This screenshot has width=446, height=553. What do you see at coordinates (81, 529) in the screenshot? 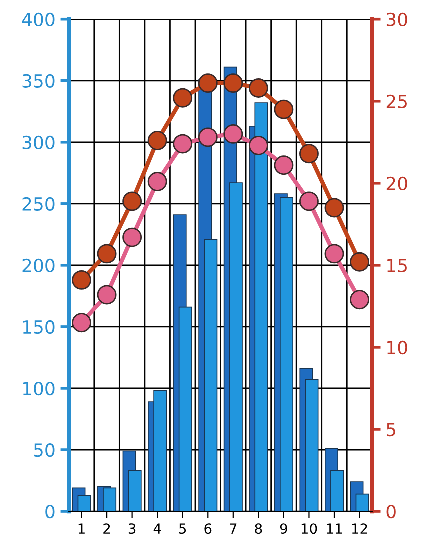
I see `x-tick-label: 1` at bounding box center [81, 529].